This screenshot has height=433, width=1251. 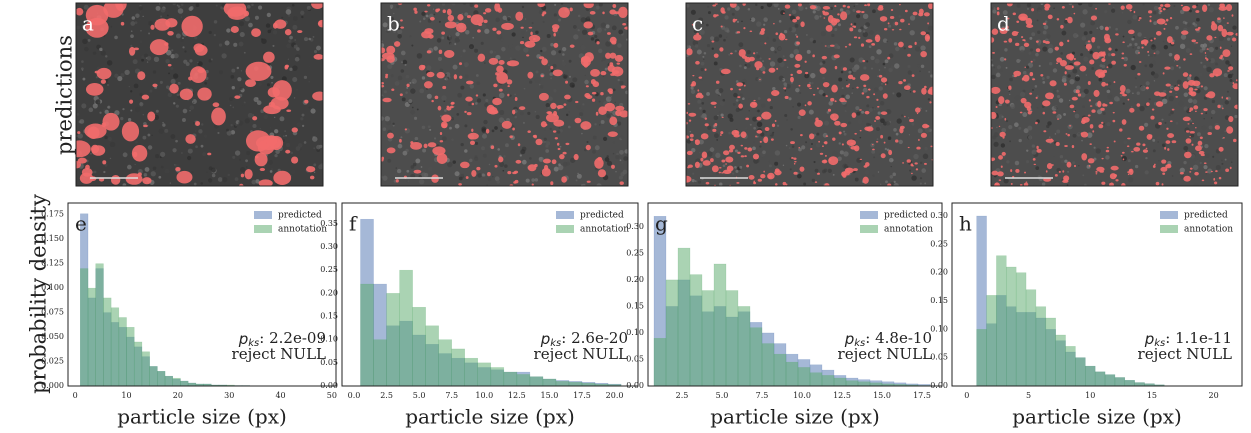 What do you see at coordinates (885, 354) in the screenshot?
I see `decision: reject NULL` at bounding box center [885, 354].